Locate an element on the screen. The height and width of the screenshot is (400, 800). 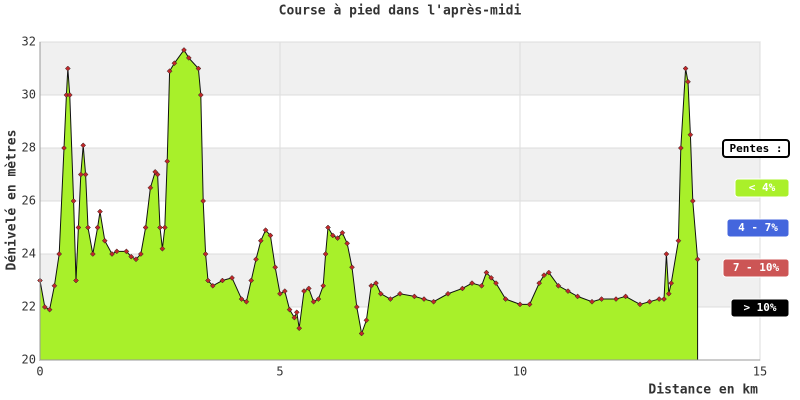
y-tick-label: 28 is located at coordinates (29, 148).